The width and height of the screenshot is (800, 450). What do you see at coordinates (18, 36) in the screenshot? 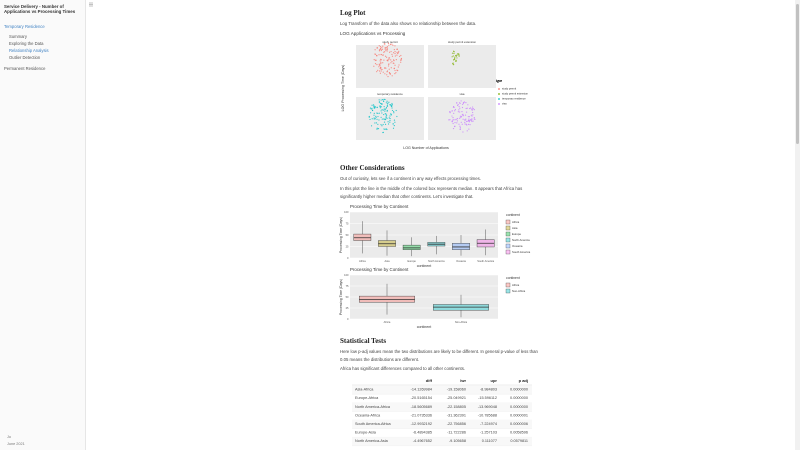
I see `nav-item: Summary` at bounding box center [18, 36].